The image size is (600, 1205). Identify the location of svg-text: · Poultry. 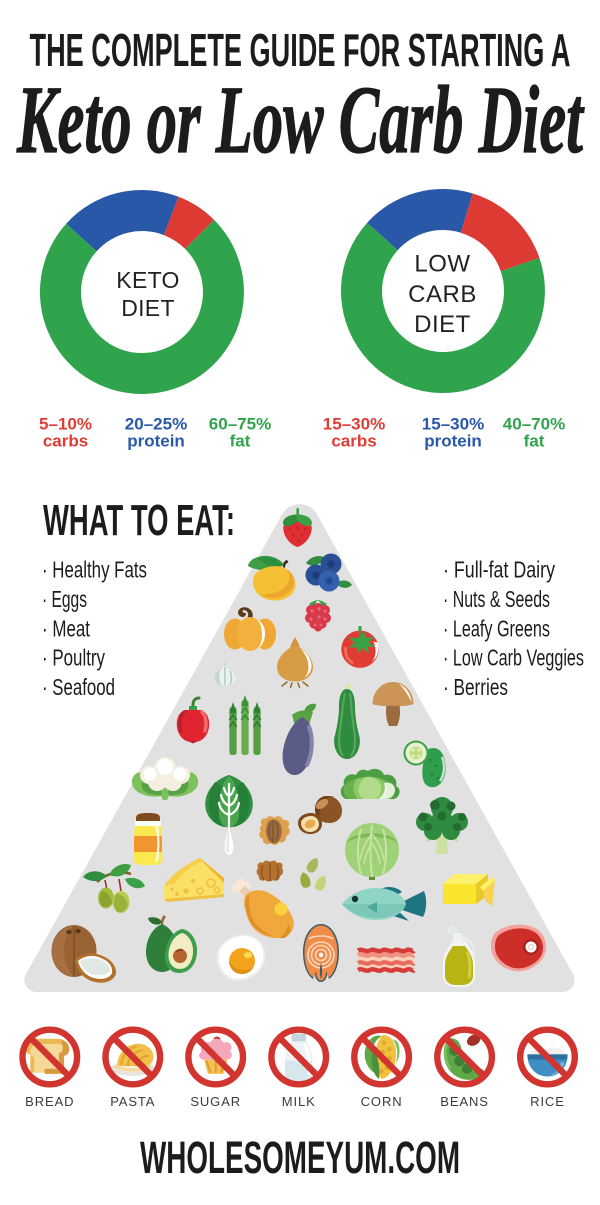
(73, 658).